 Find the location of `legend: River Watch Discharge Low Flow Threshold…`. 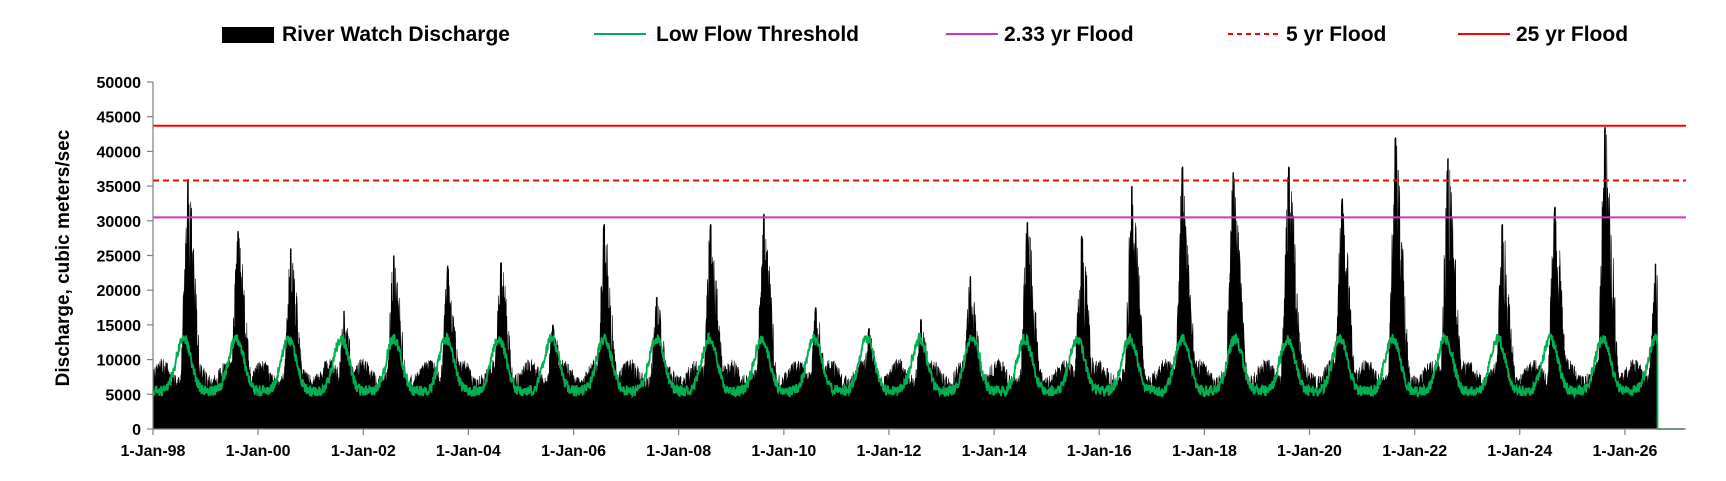

legend: River Watch Discharge Low Flow Threshold… is located at coordinates (925, 34).